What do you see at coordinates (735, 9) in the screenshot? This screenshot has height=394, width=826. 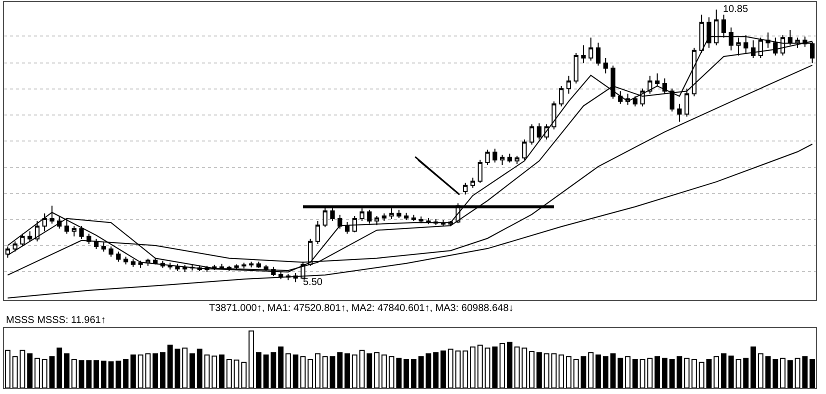 I see `annotation: 10.85` at bounding box center [735, 9].